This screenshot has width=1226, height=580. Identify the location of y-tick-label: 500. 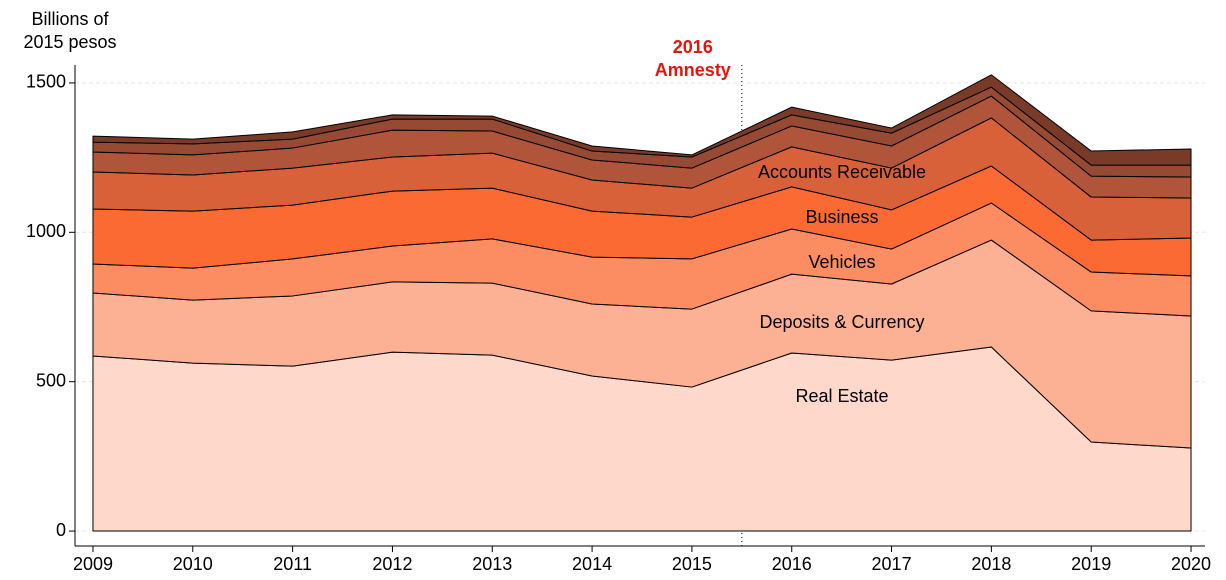
(51, 380).